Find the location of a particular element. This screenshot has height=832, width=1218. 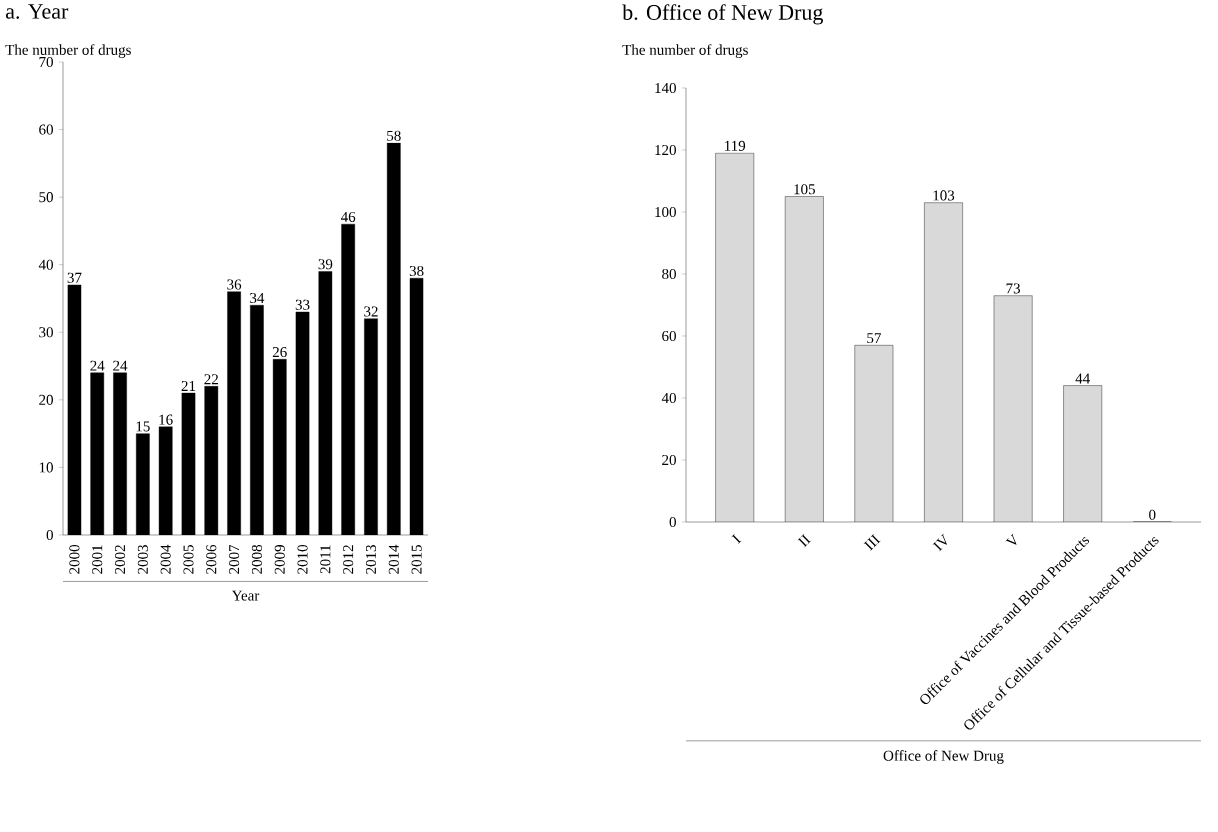

data-label: 26 is located at coordinates (279, 352).